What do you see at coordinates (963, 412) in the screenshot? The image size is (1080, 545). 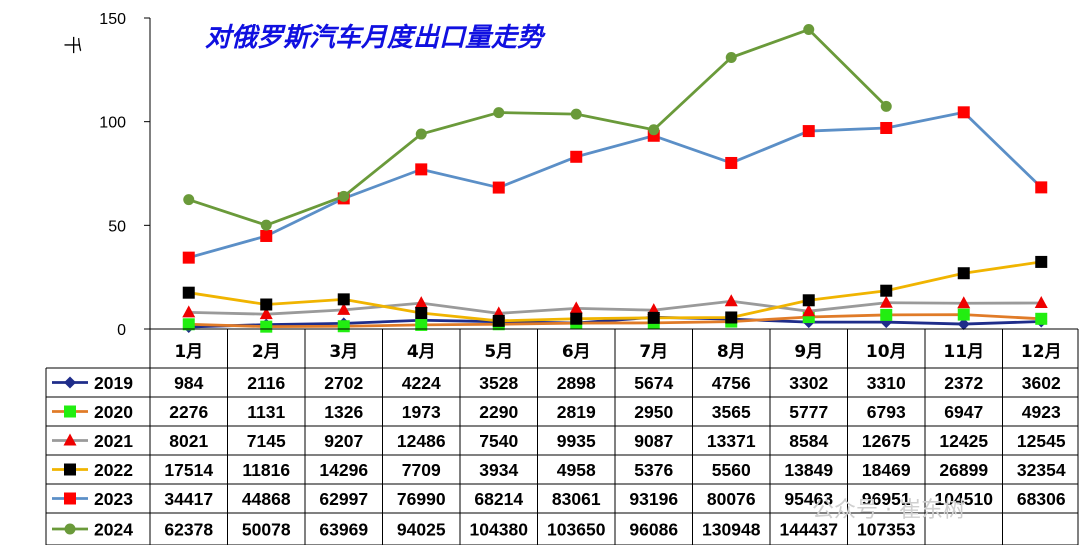 I see `table-cell: 6947` at bounding box center [963, 412].